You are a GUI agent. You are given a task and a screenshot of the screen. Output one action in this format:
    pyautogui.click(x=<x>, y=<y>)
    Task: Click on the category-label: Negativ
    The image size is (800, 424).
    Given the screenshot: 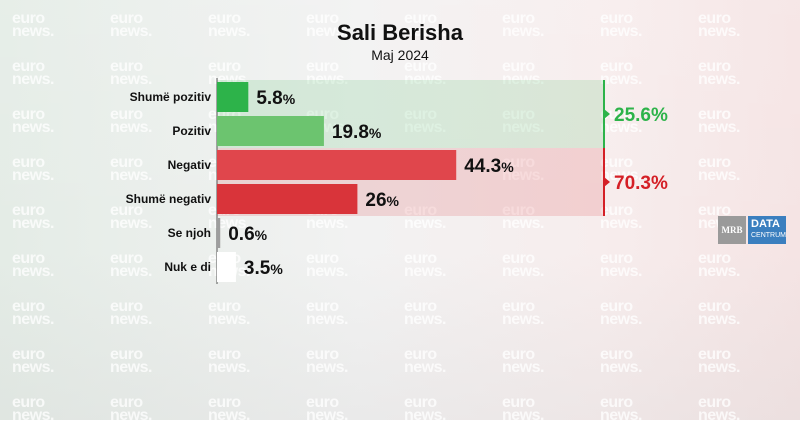 What is the action you would take?
    pyautogui.click(x=190, y=165)
    